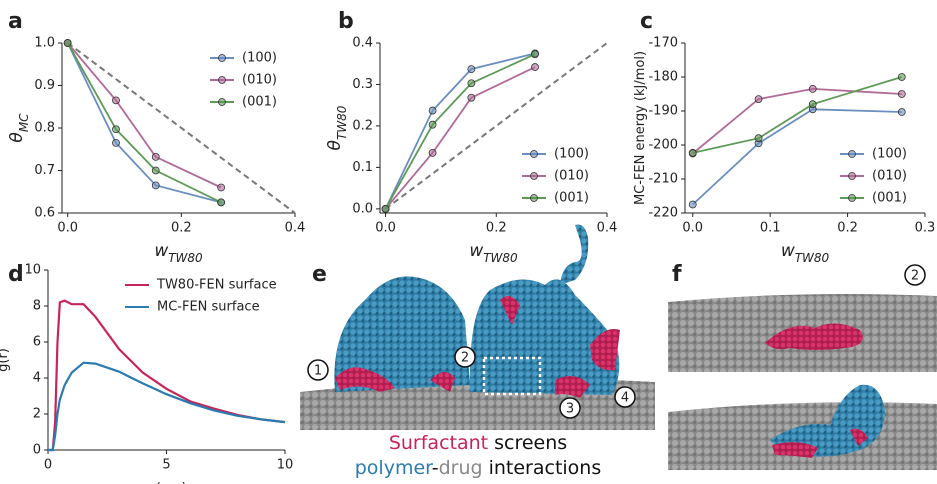 Image resolution: width=937 pixels, height=484 pixels. I want to click on number-badge-label: 1, so click(318, 371).